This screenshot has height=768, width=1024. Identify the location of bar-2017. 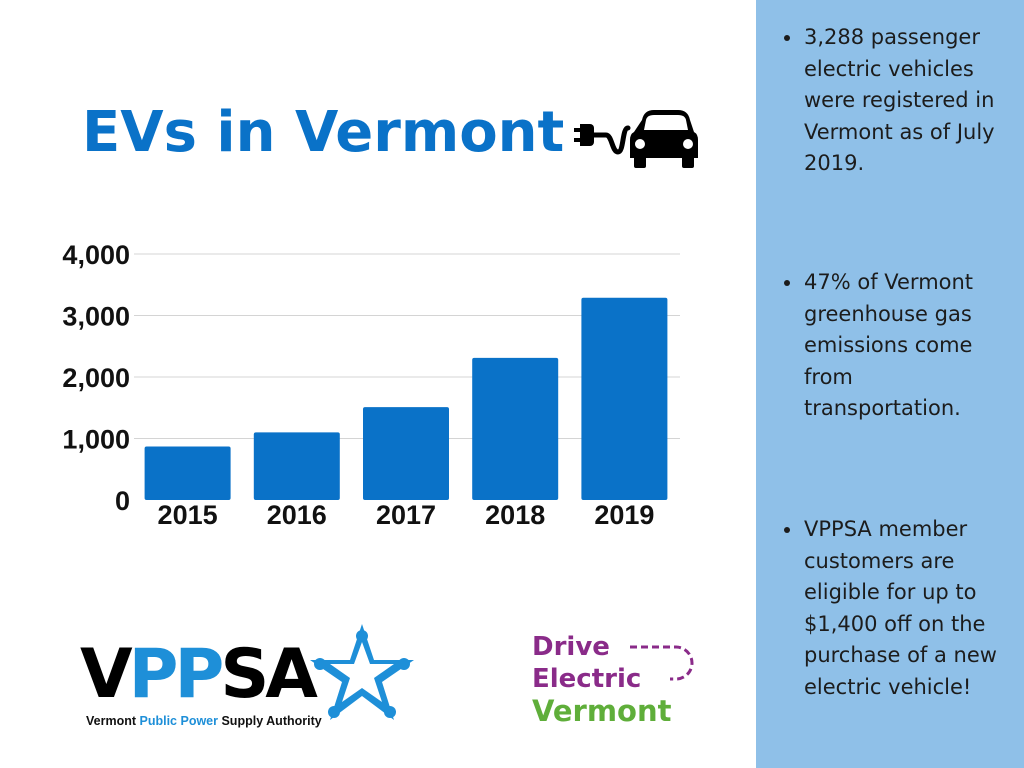
(406, 453).